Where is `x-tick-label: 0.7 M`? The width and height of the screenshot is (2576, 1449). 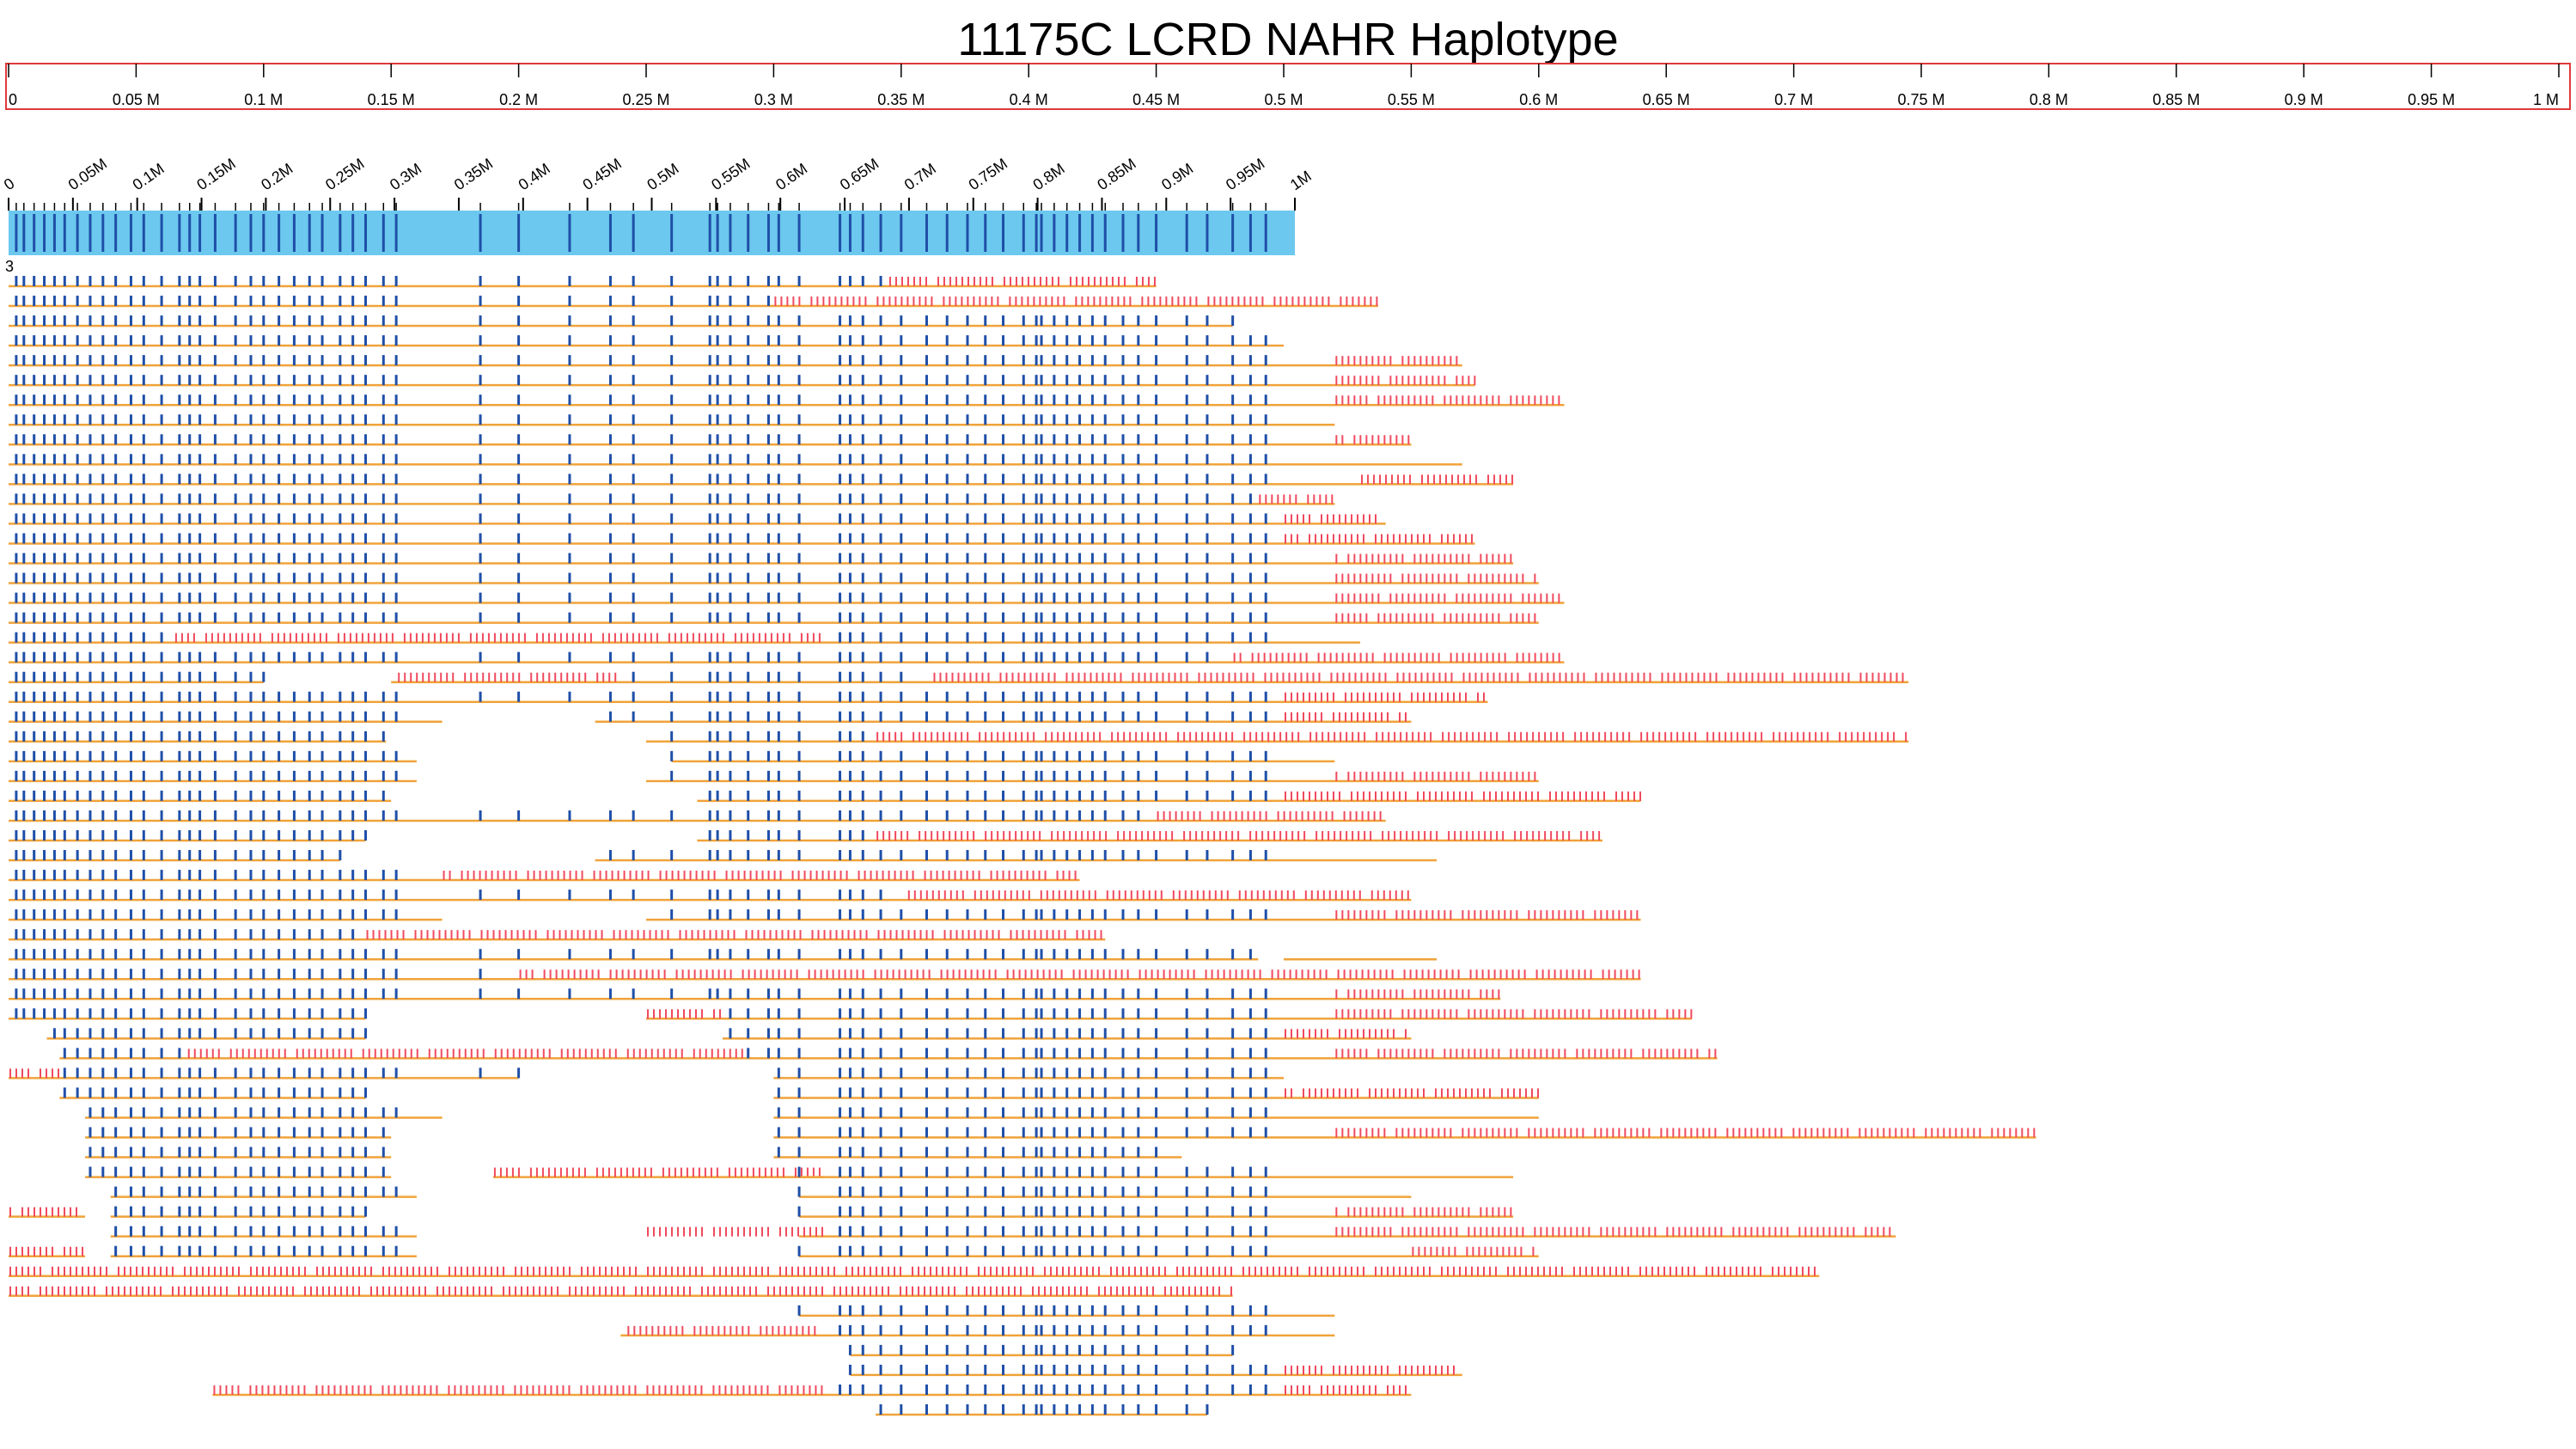 x-tick-label: 0.7 M is located at coordinates (1794, 99).